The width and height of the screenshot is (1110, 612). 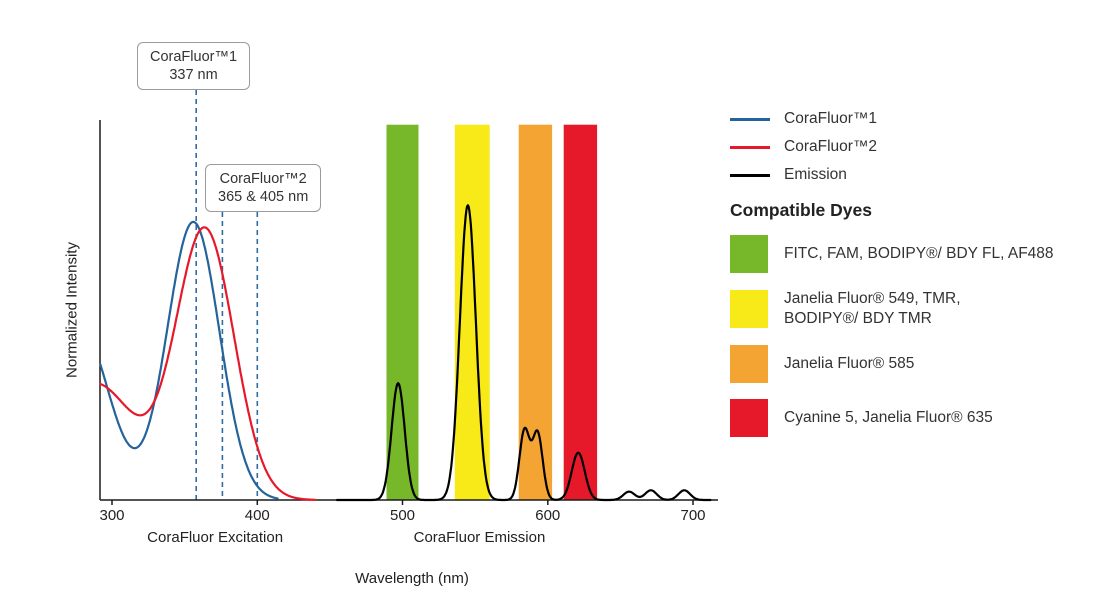 I want to click on dye-item-orange: Janelia Fluor® 585, so click(x=914, y=364).